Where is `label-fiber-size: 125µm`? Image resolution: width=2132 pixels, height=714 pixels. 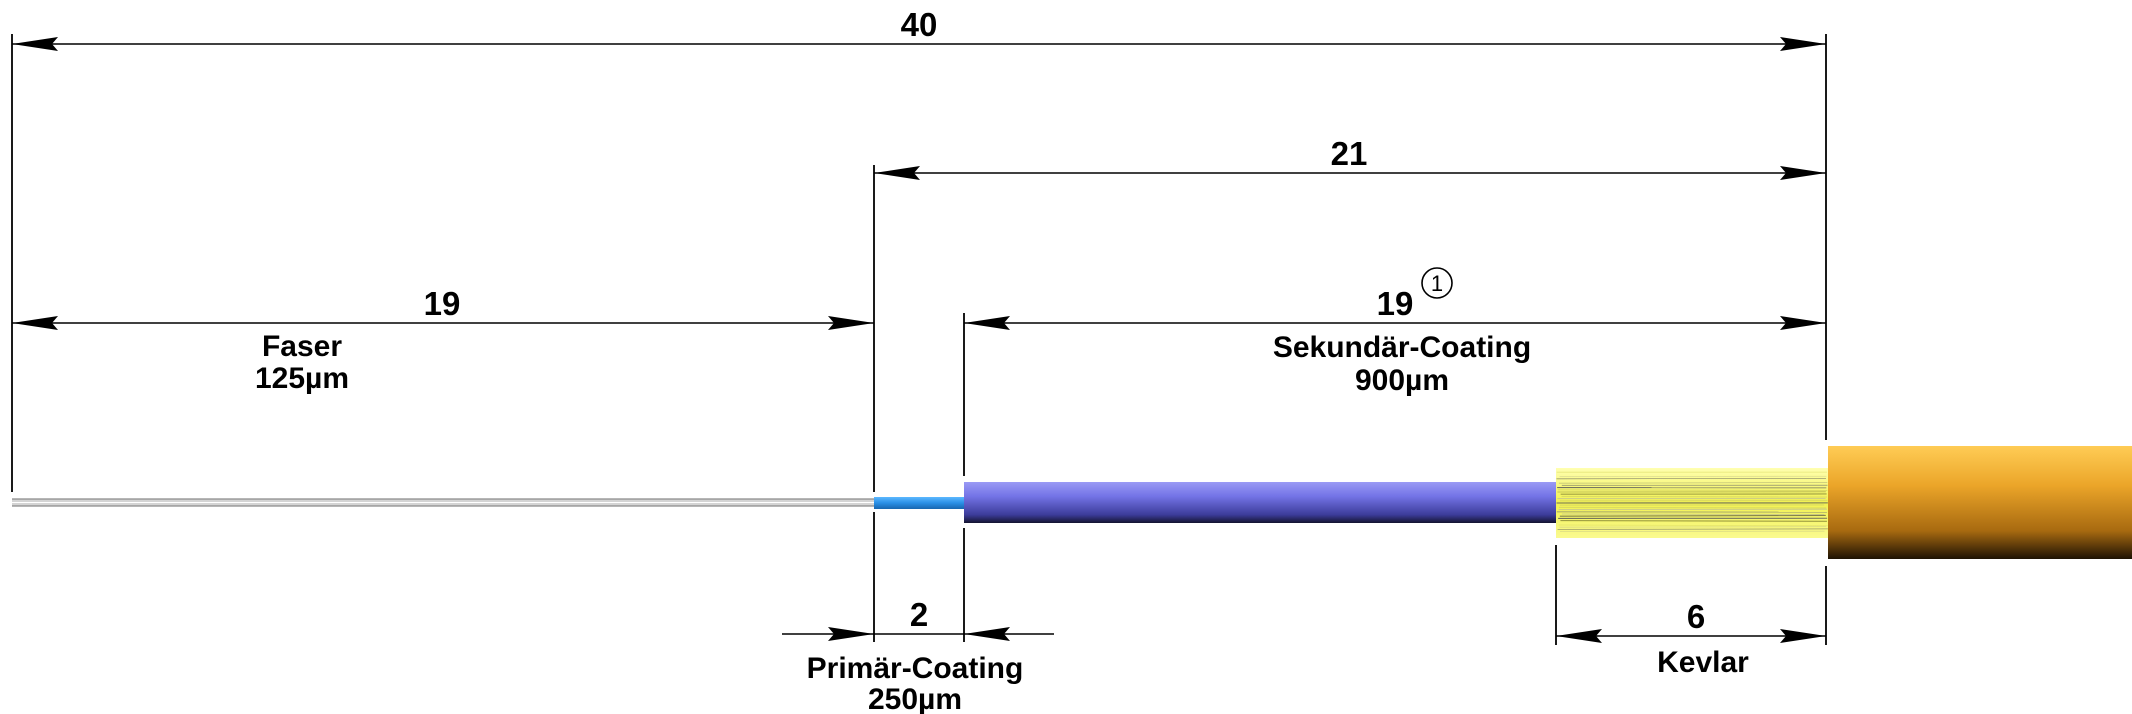 label-fiber-size: 125µm is located at coordinates (302, 378).